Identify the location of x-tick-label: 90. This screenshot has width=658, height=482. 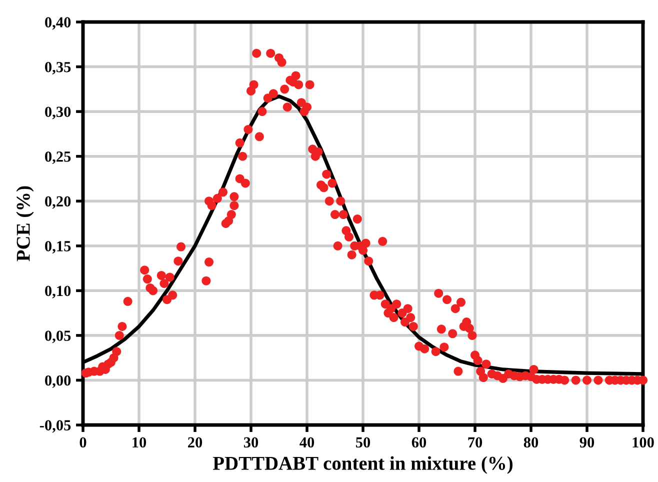
(587, 442).